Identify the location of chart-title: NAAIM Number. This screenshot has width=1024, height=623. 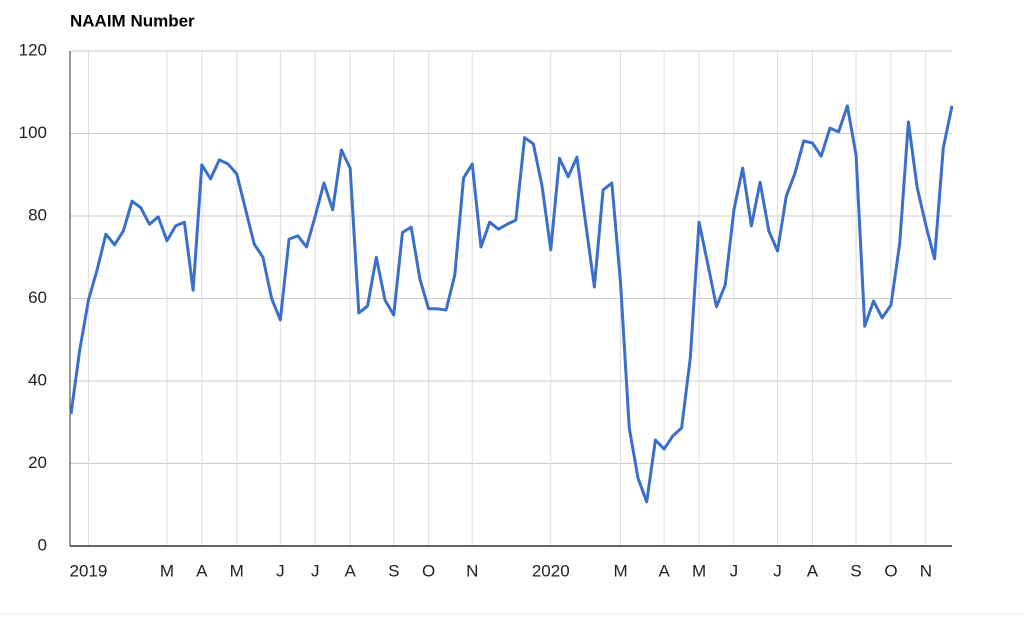
(132, 20).